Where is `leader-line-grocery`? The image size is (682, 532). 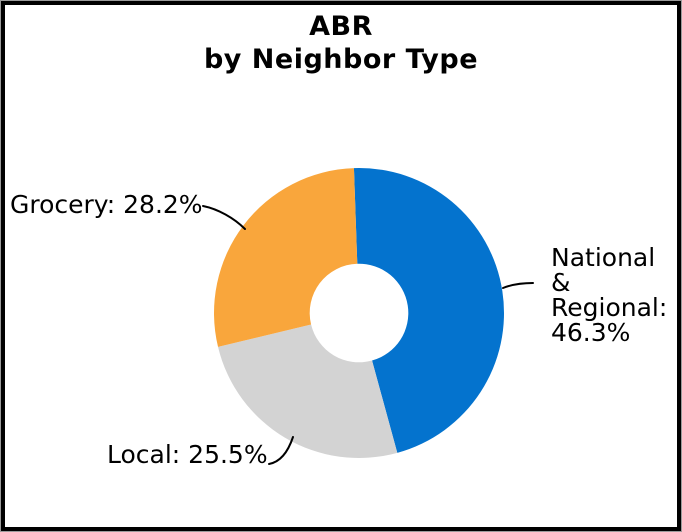 leader-line-grocery is located at coordinates (224, 217).